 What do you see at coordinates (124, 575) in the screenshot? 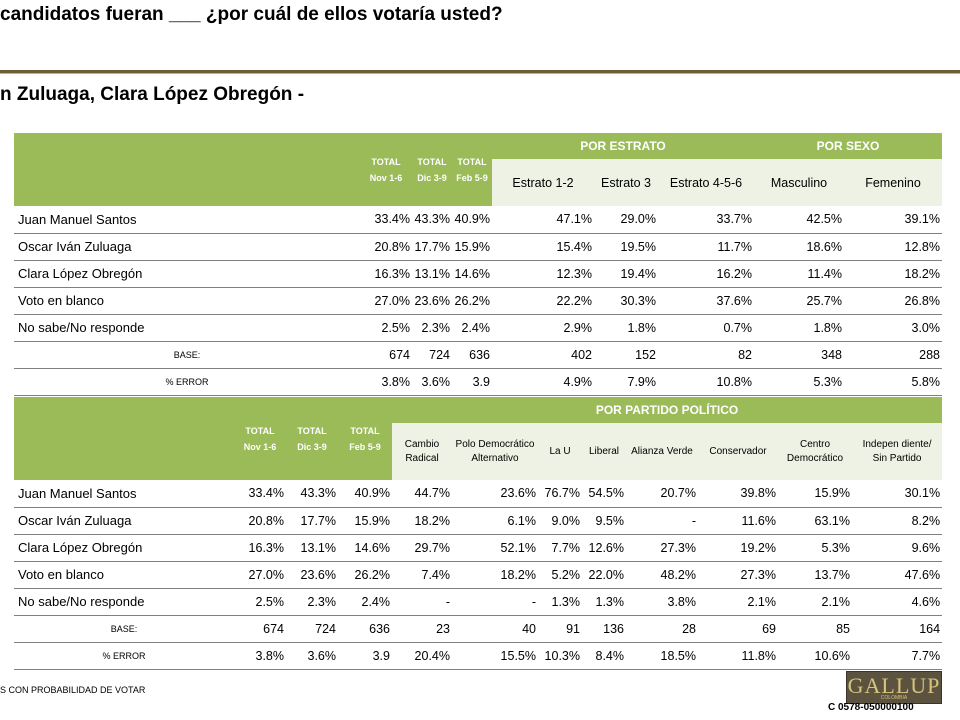
I see `row-label: Voto en blanco` at bounding box center [124, 575].